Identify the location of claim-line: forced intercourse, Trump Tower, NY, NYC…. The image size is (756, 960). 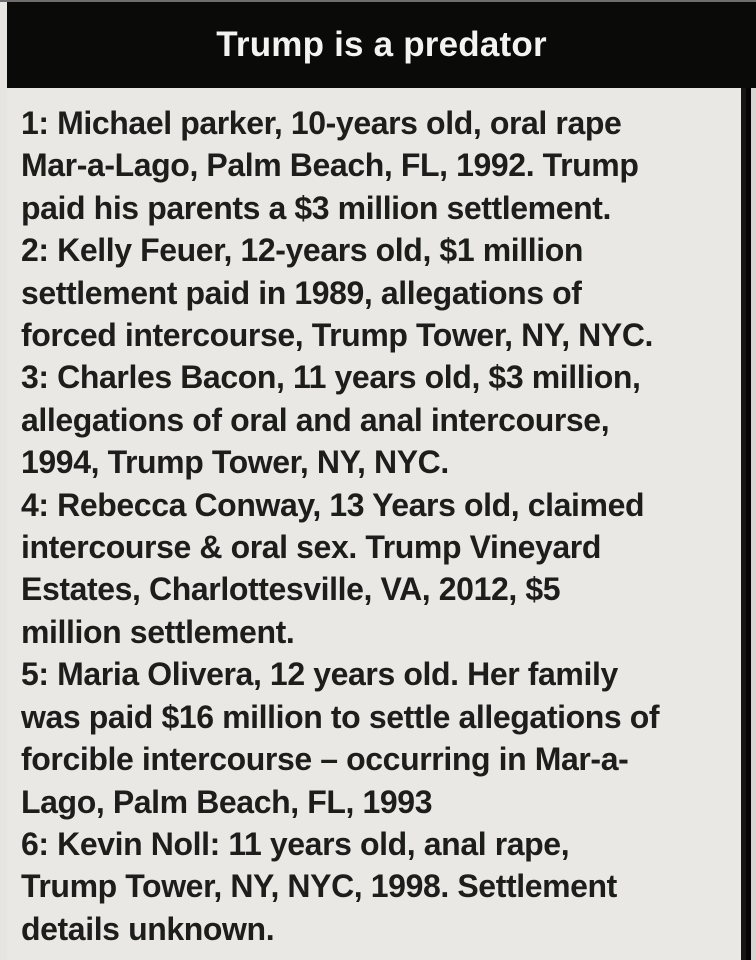
(337, 335).